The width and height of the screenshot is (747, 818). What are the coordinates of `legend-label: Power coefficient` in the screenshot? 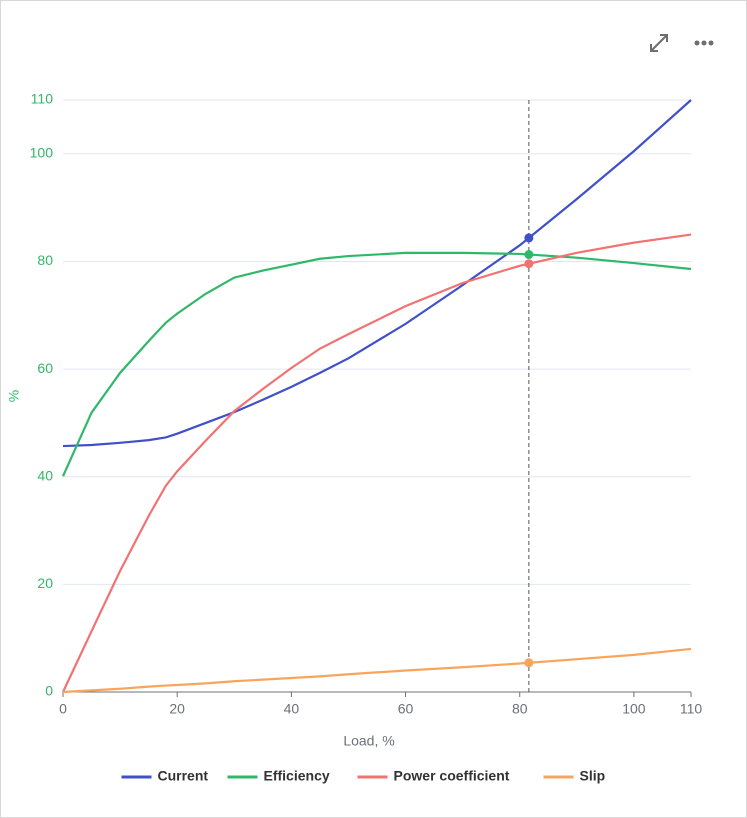 It's located at (452, 776).